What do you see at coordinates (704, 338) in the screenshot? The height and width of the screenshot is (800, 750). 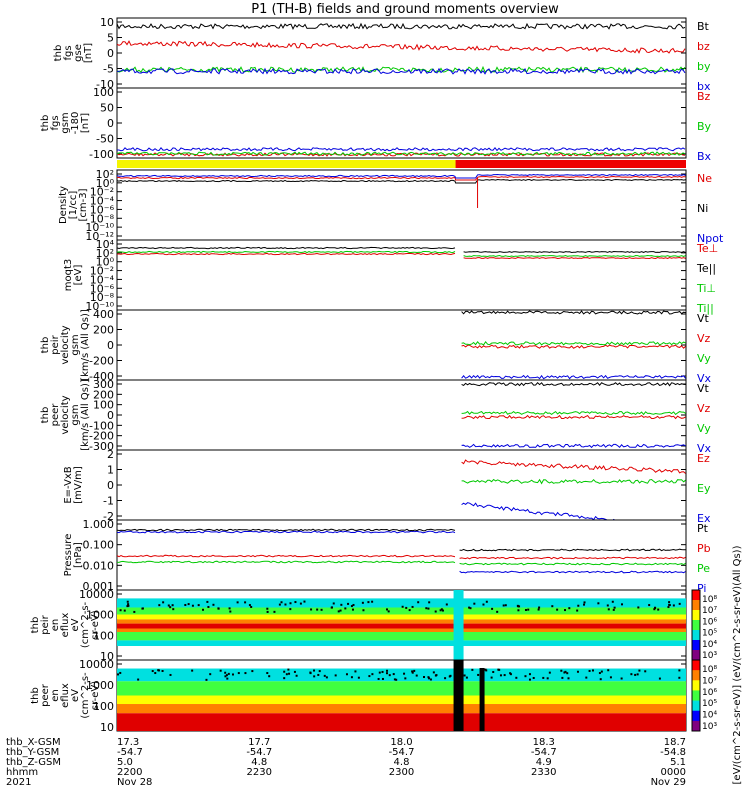 I see `legend-vz: Vz` at bounding box center [704, 338].